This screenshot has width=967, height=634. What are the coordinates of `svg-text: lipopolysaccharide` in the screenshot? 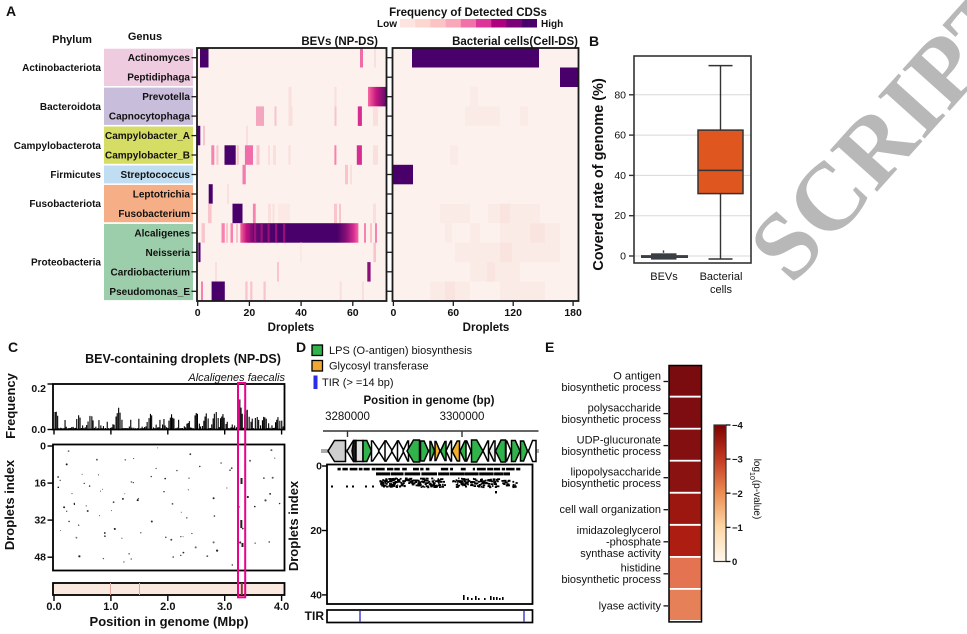 It's located at (616, 472).